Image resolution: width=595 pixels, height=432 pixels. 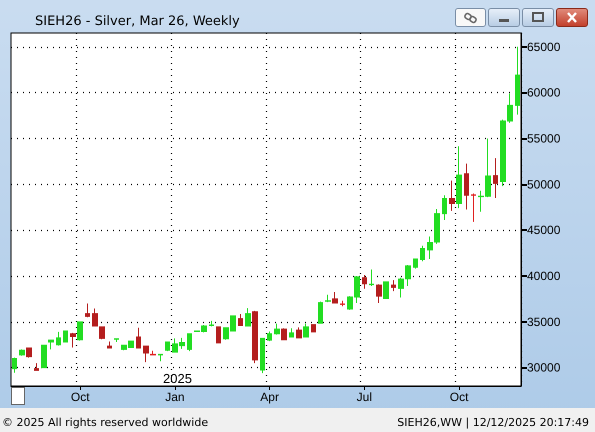 I want to click on text: © 2025 All rights reserved worldwide, so click(x=105, y=422).